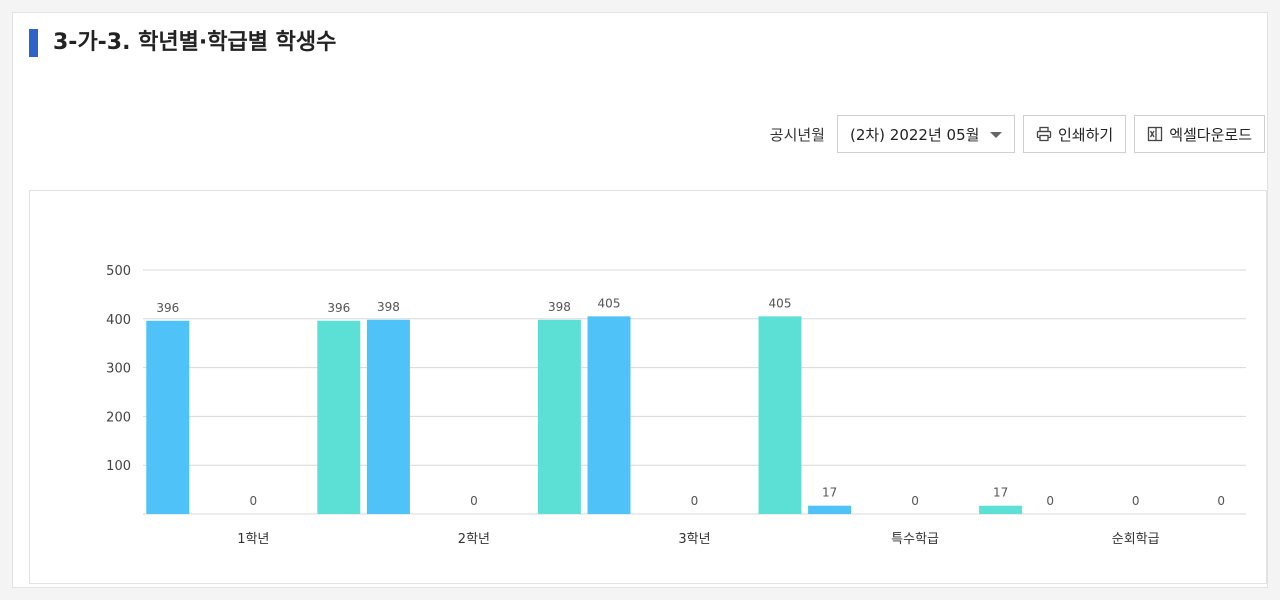 This screenshot has height=600, width=1280. Describe the element at coordinates (118, 271) in the screenshot. I see `y-tick-label: 500` at that location.